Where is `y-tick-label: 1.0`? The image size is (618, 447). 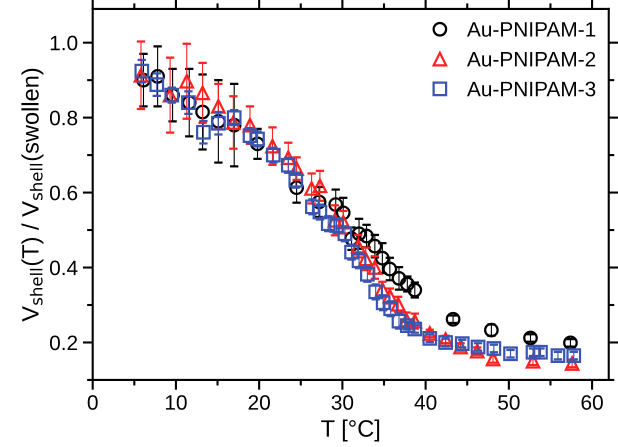
y-tick-label: 1.0 is located at coordinates (64, 43).